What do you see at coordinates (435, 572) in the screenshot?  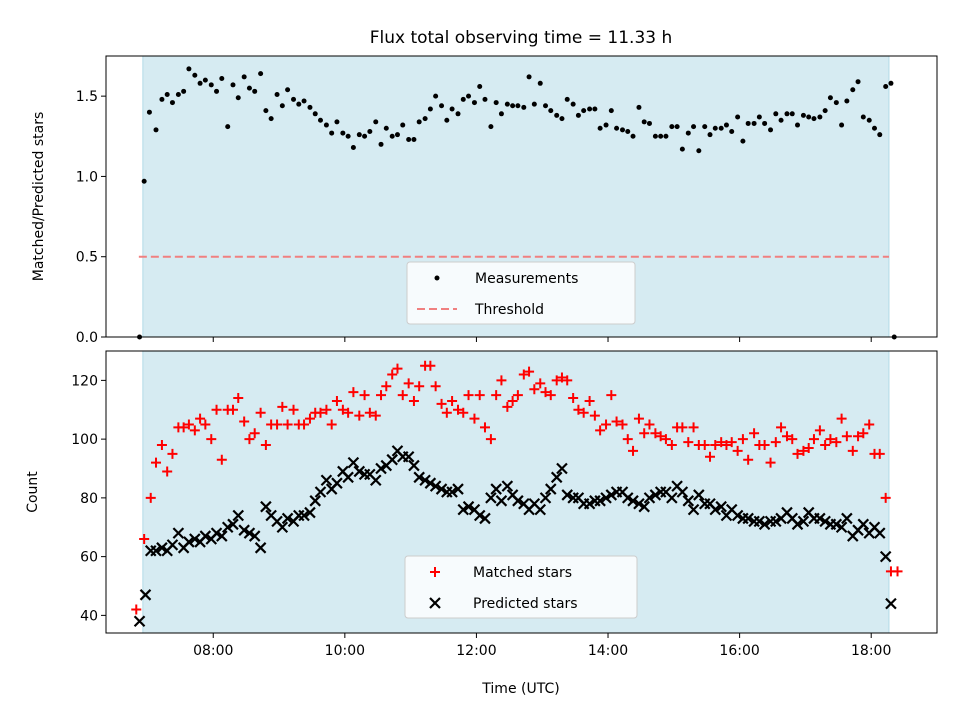 I see `legend-marker-matched` at bounding box center [435, 572].